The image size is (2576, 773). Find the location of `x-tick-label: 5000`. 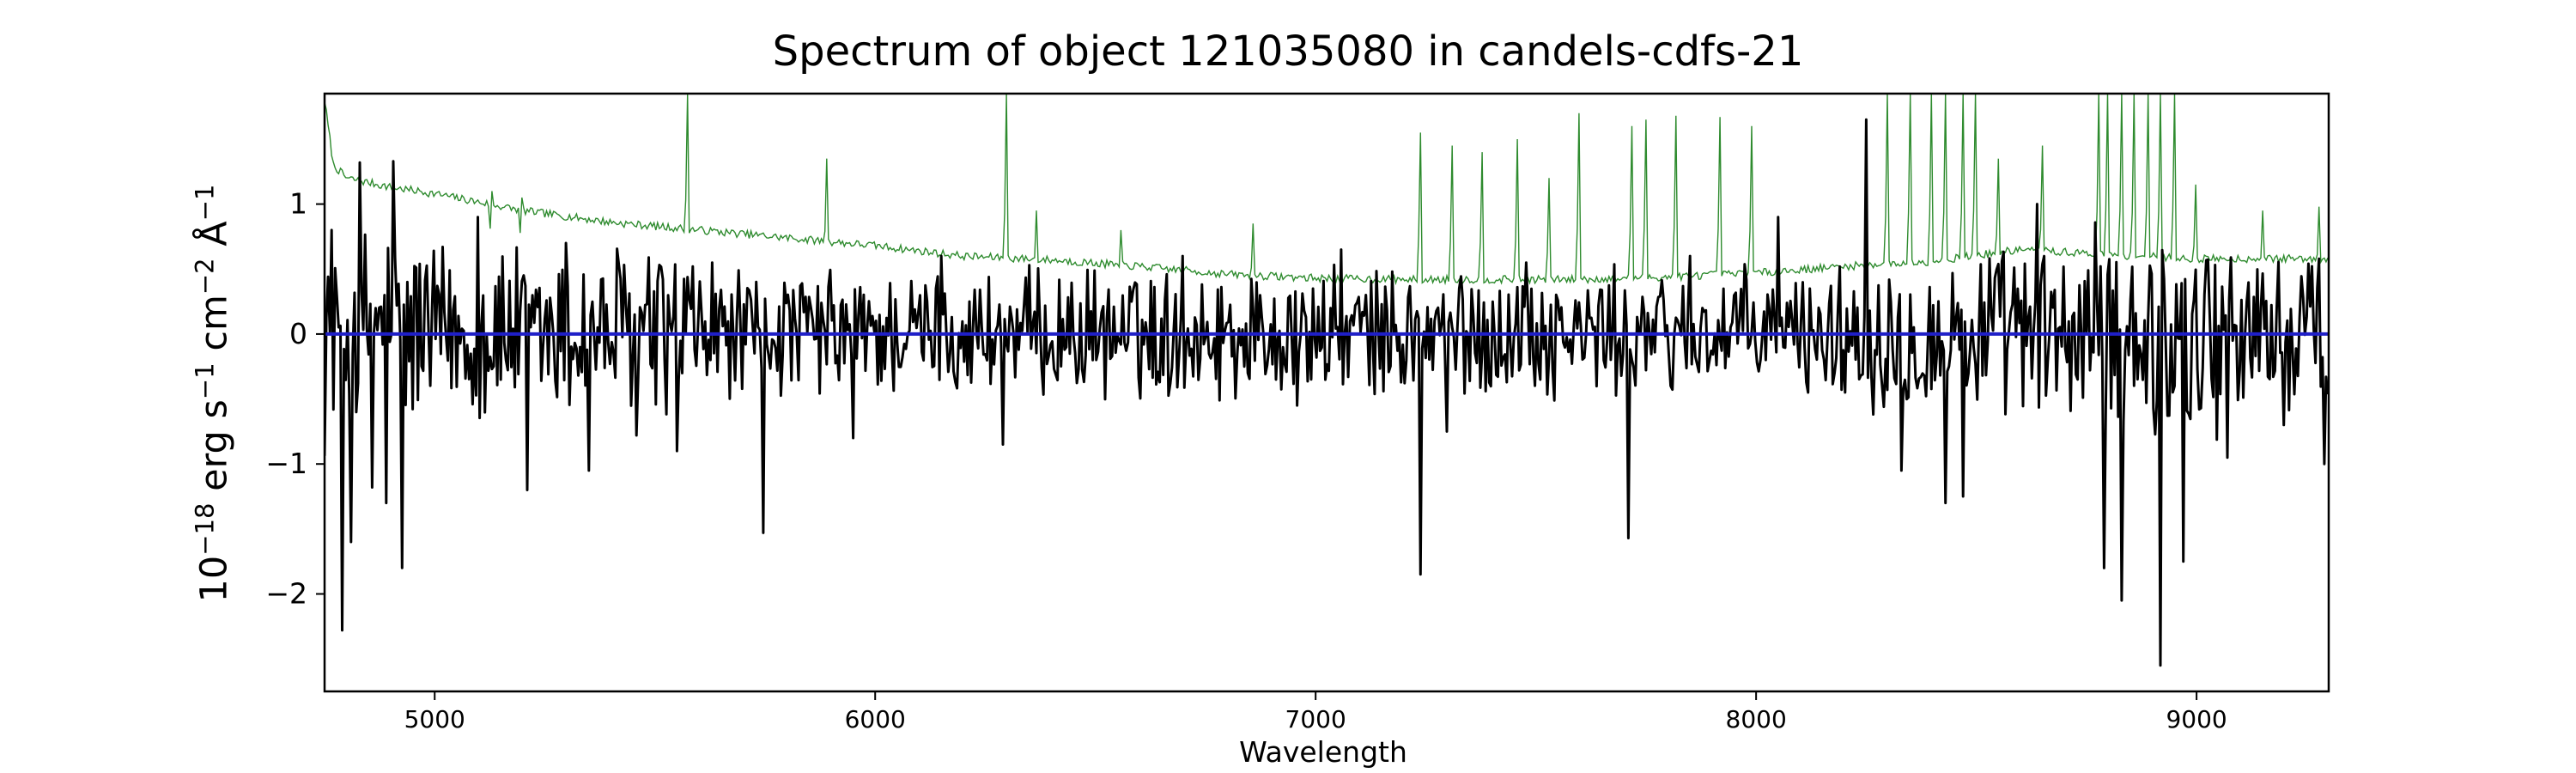

x-tick-label: 5000 is located at coordinates (434, 719).